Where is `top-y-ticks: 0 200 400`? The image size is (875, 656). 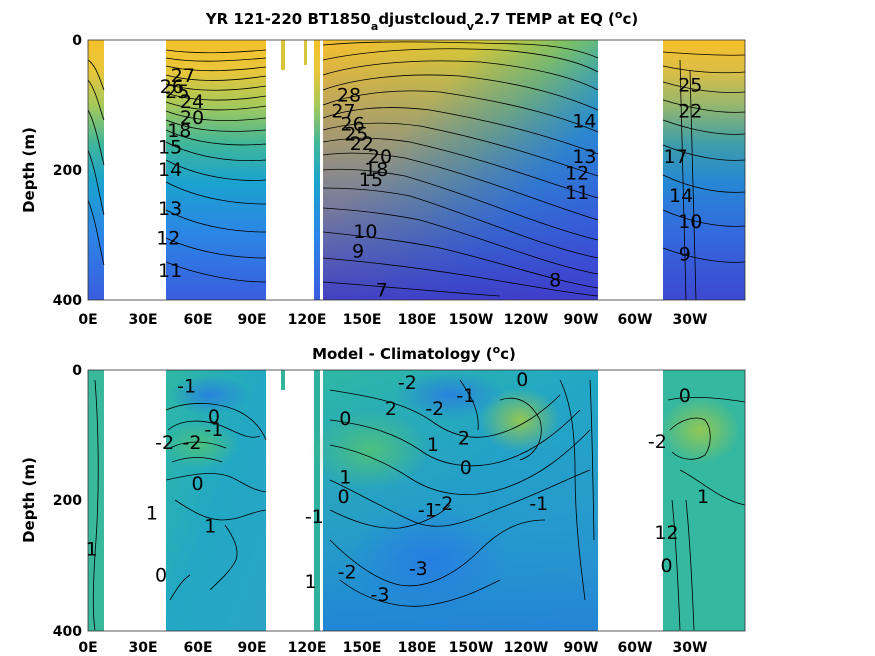 top-y-ticks: 0 200 400 is located at coordinates (67, 171).